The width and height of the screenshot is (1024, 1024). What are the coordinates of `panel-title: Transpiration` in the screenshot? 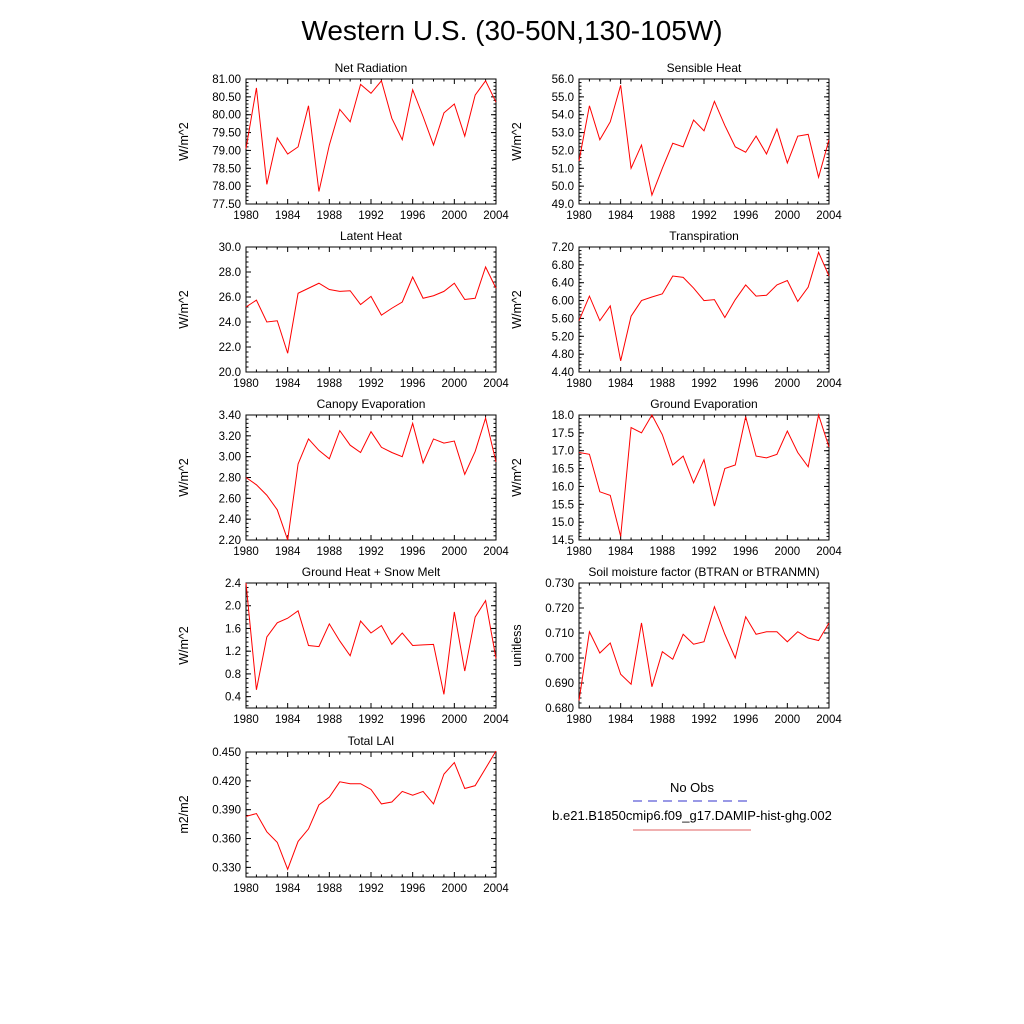 It's located at (704, 236).